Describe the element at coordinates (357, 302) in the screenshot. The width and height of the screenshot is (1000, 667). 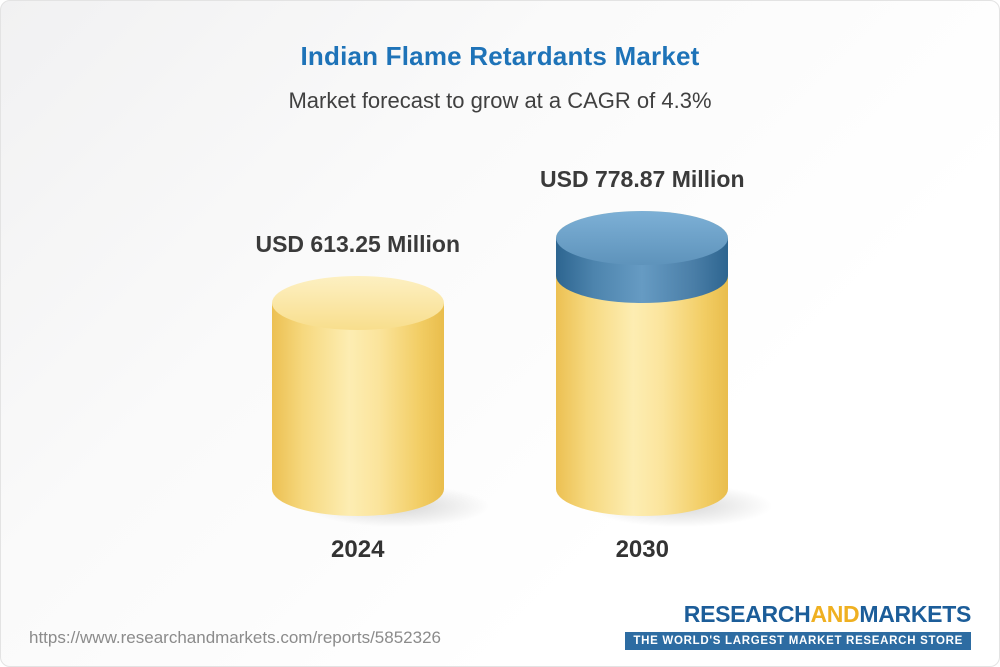
I see `cylinder-top-2024` at that location.